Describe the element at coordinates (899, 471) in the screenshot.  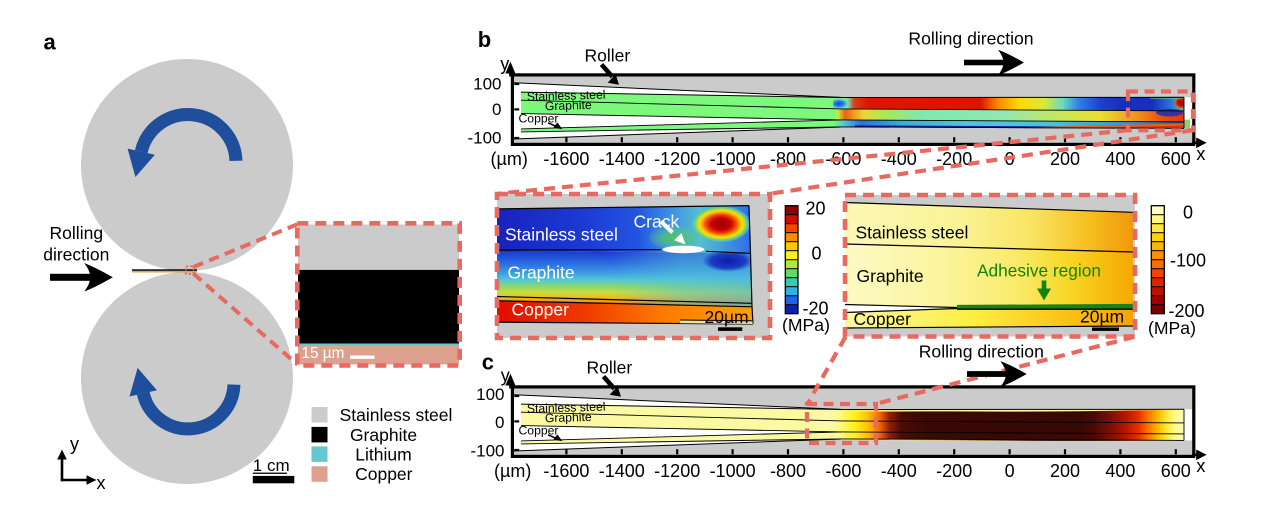
I see `svg-text: -400` at that location.